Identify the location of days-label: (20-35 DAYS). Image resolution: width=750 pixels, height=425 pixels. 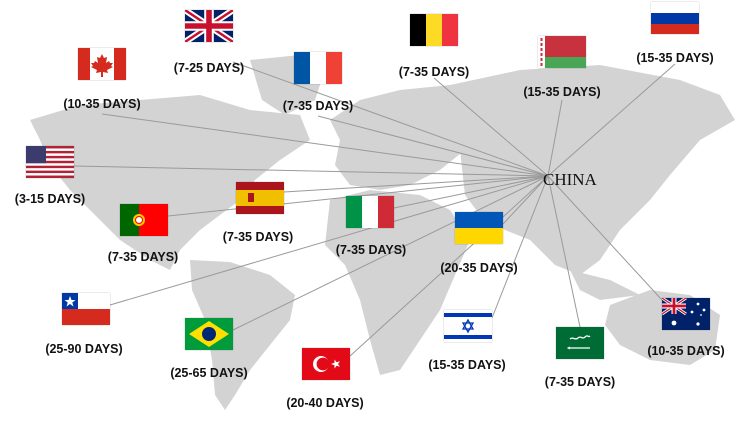
(479, 268).